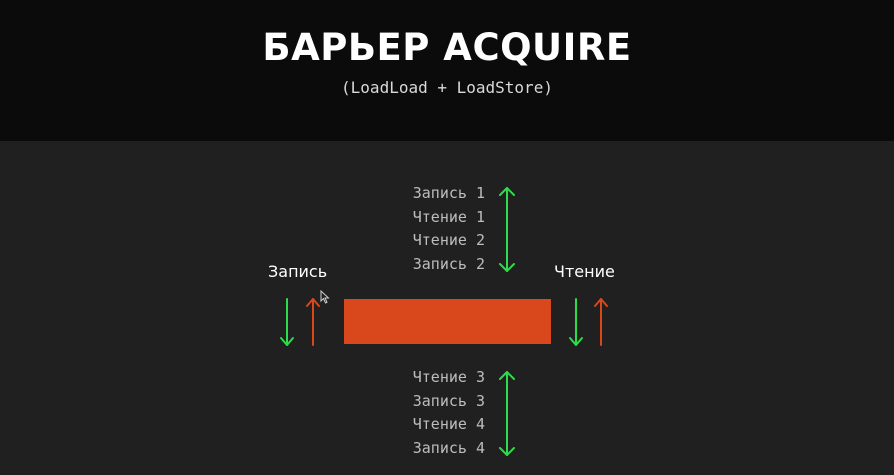 This screenshot has width=894, height=475. Describe the element at coordinates (298, 271) in the screenshot. I see `left-label-write: Запись` at that location.